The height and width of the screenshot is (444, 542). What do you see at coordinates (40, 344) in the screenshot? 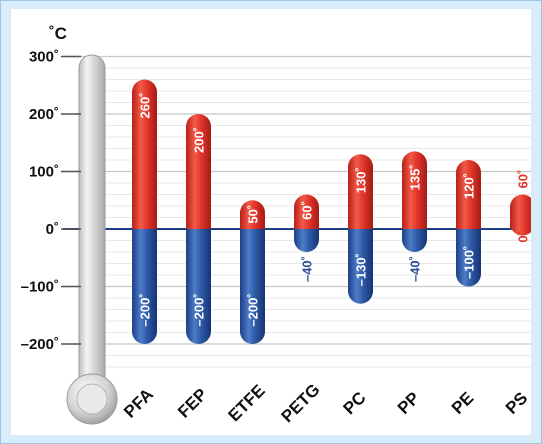
I see `y-tick-label: –200˚` at bounding box center [40, 344].